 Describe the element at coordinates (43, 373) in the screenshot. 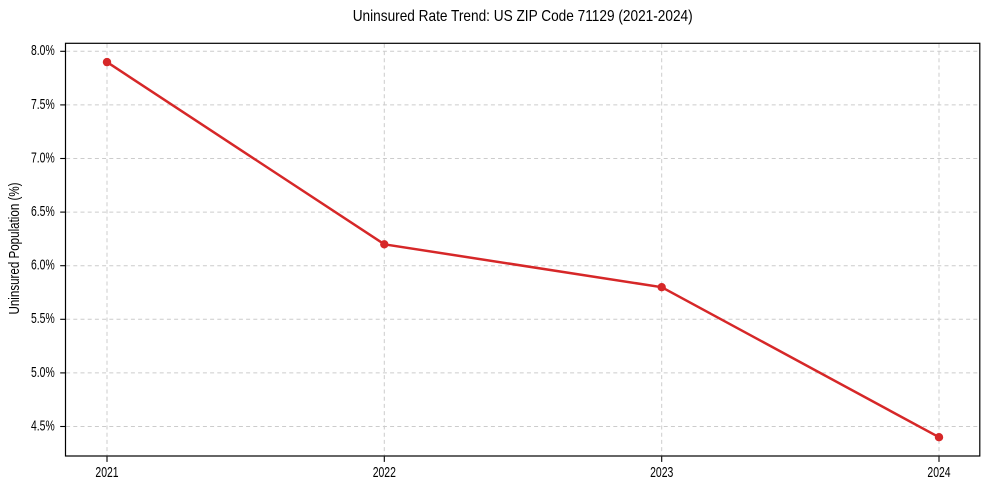

I see `svg-text: 5.0%` at that location.